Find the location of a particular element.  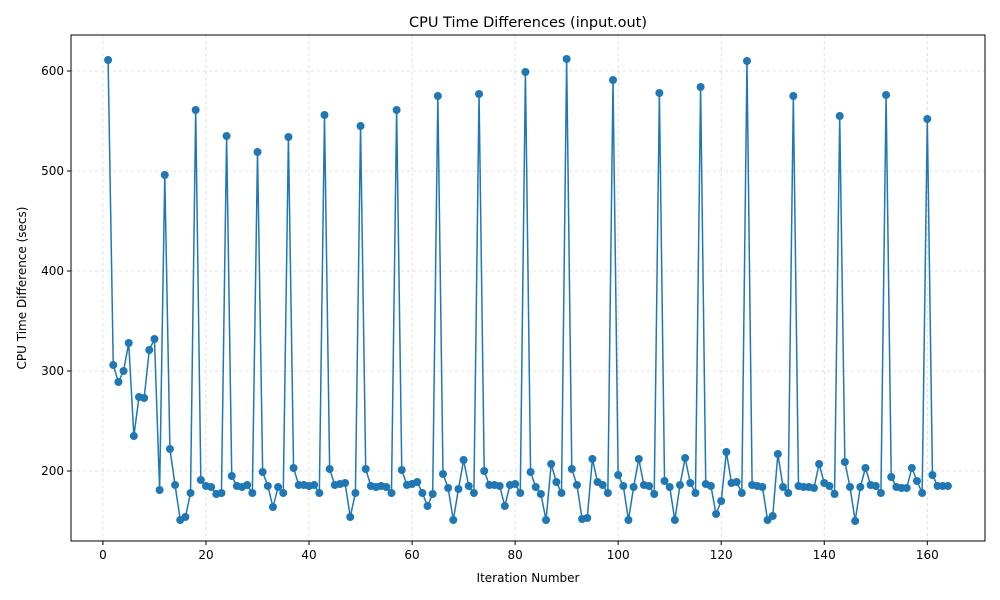

y-axis-title: CPU Time Difference (secs) is located at coordinates (22, 288).